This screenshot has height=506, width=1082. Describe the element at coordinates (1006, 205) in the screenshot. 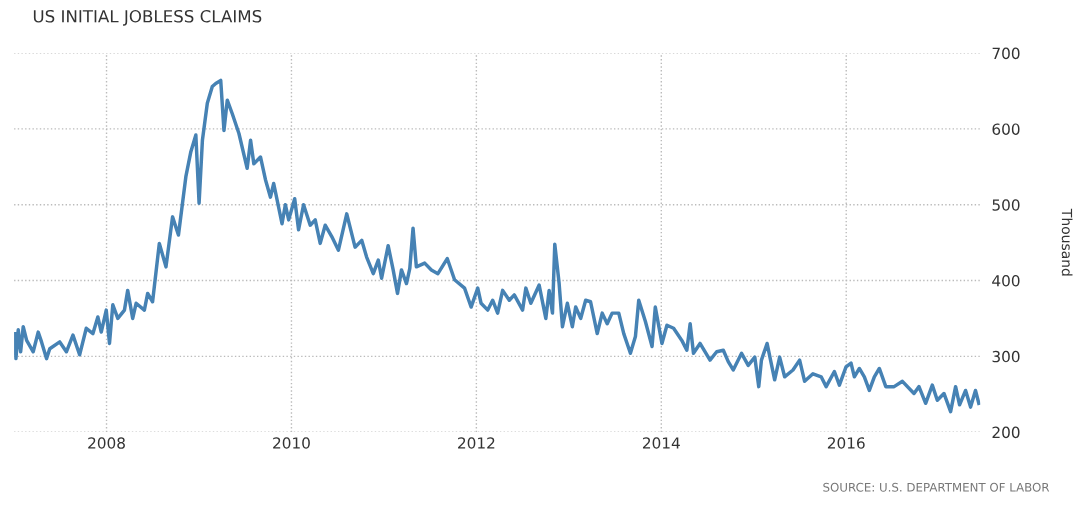

I see `y-tick-label: 500` at that location.